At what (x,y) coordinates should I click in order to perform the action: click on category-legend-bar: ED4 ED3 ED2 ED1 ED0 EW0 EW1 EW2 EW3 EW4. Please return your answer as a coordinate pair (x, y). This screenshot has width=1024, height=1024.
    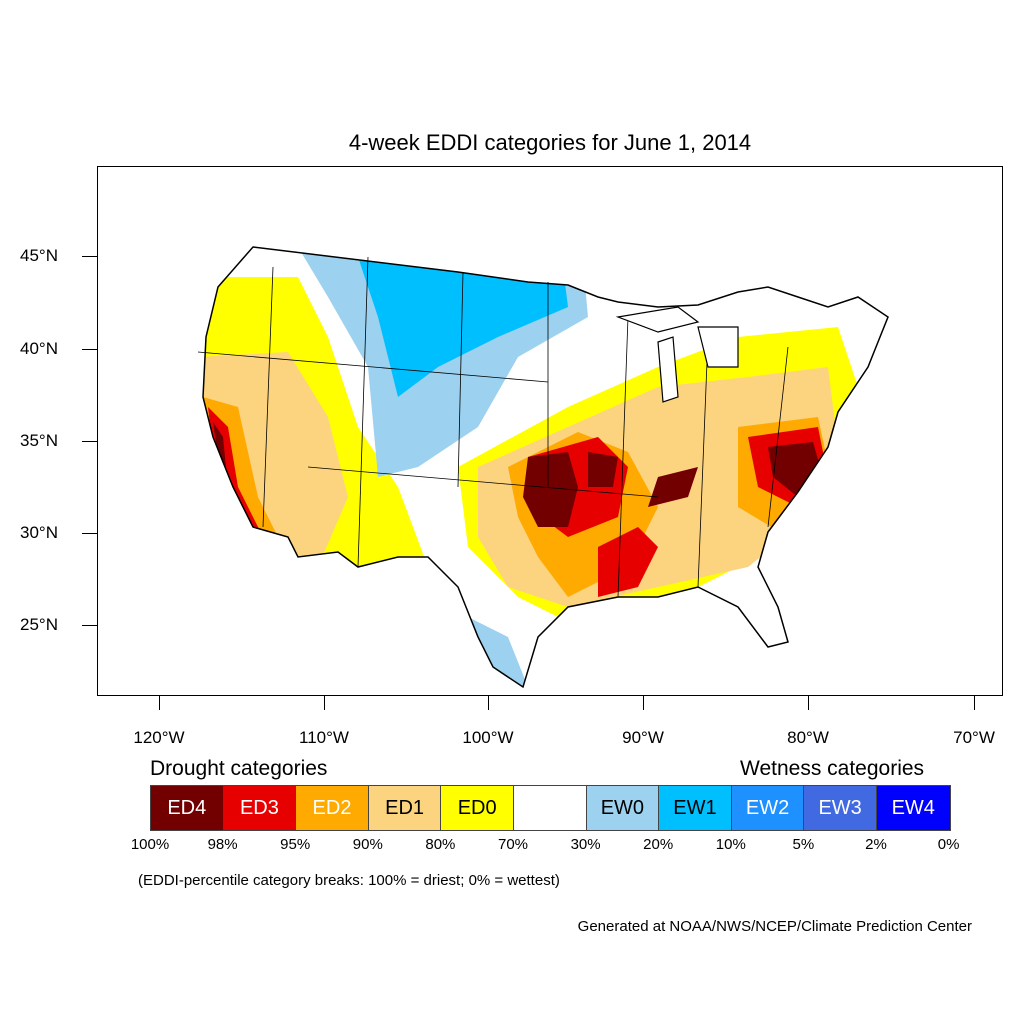
    Looking at the image, I should click on (550, 808).